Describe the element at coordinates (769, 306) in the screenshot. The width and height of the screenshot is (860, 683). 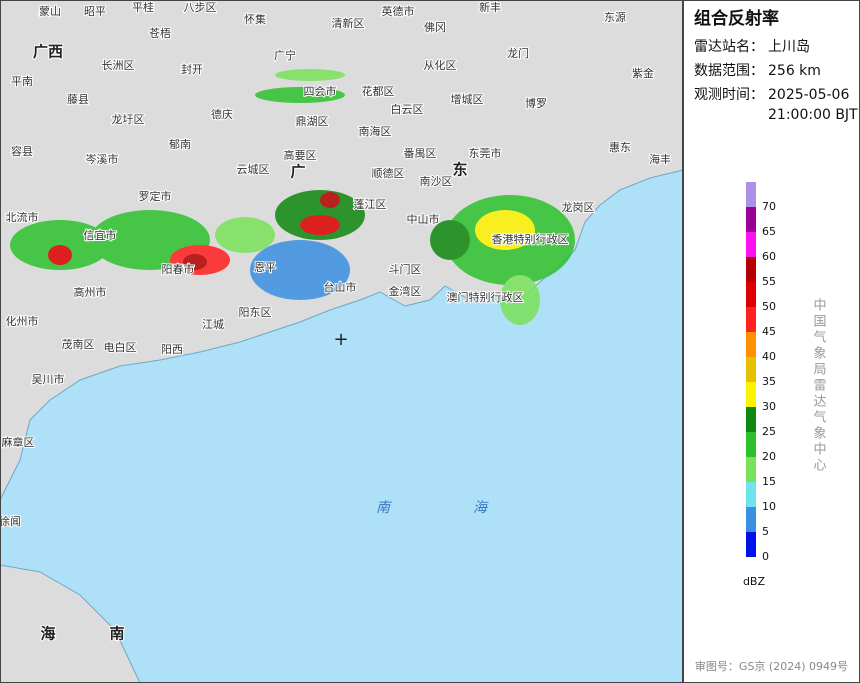
I see `legend-tick-label: 50` at that location.